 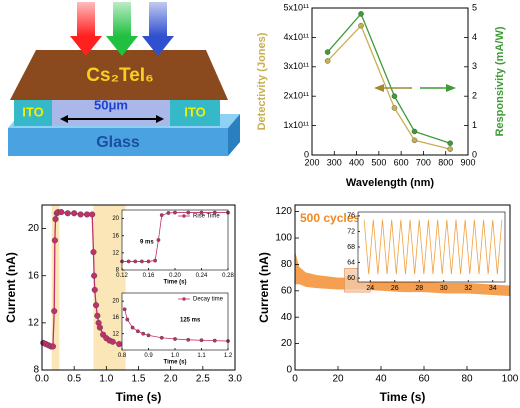 What do you see at coordinates (55, 287) in the screenshot?
I see `highlight-band` at bounding box center [55, 287].